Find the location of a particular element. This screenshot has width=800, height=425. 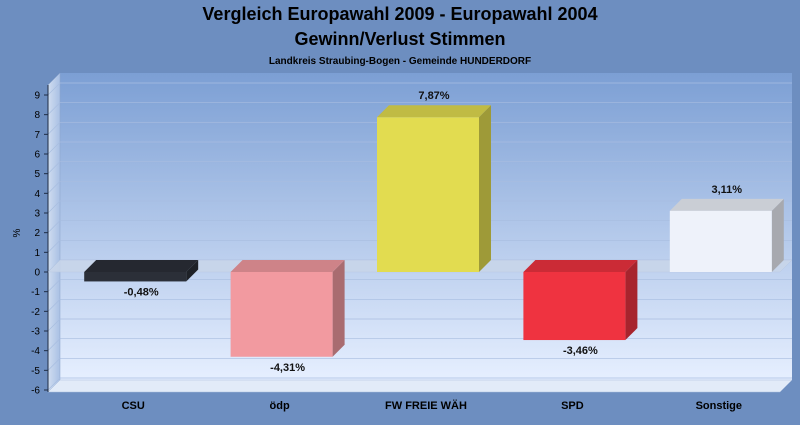

y-tick-label: 5 is located at coordinates (37, 174).